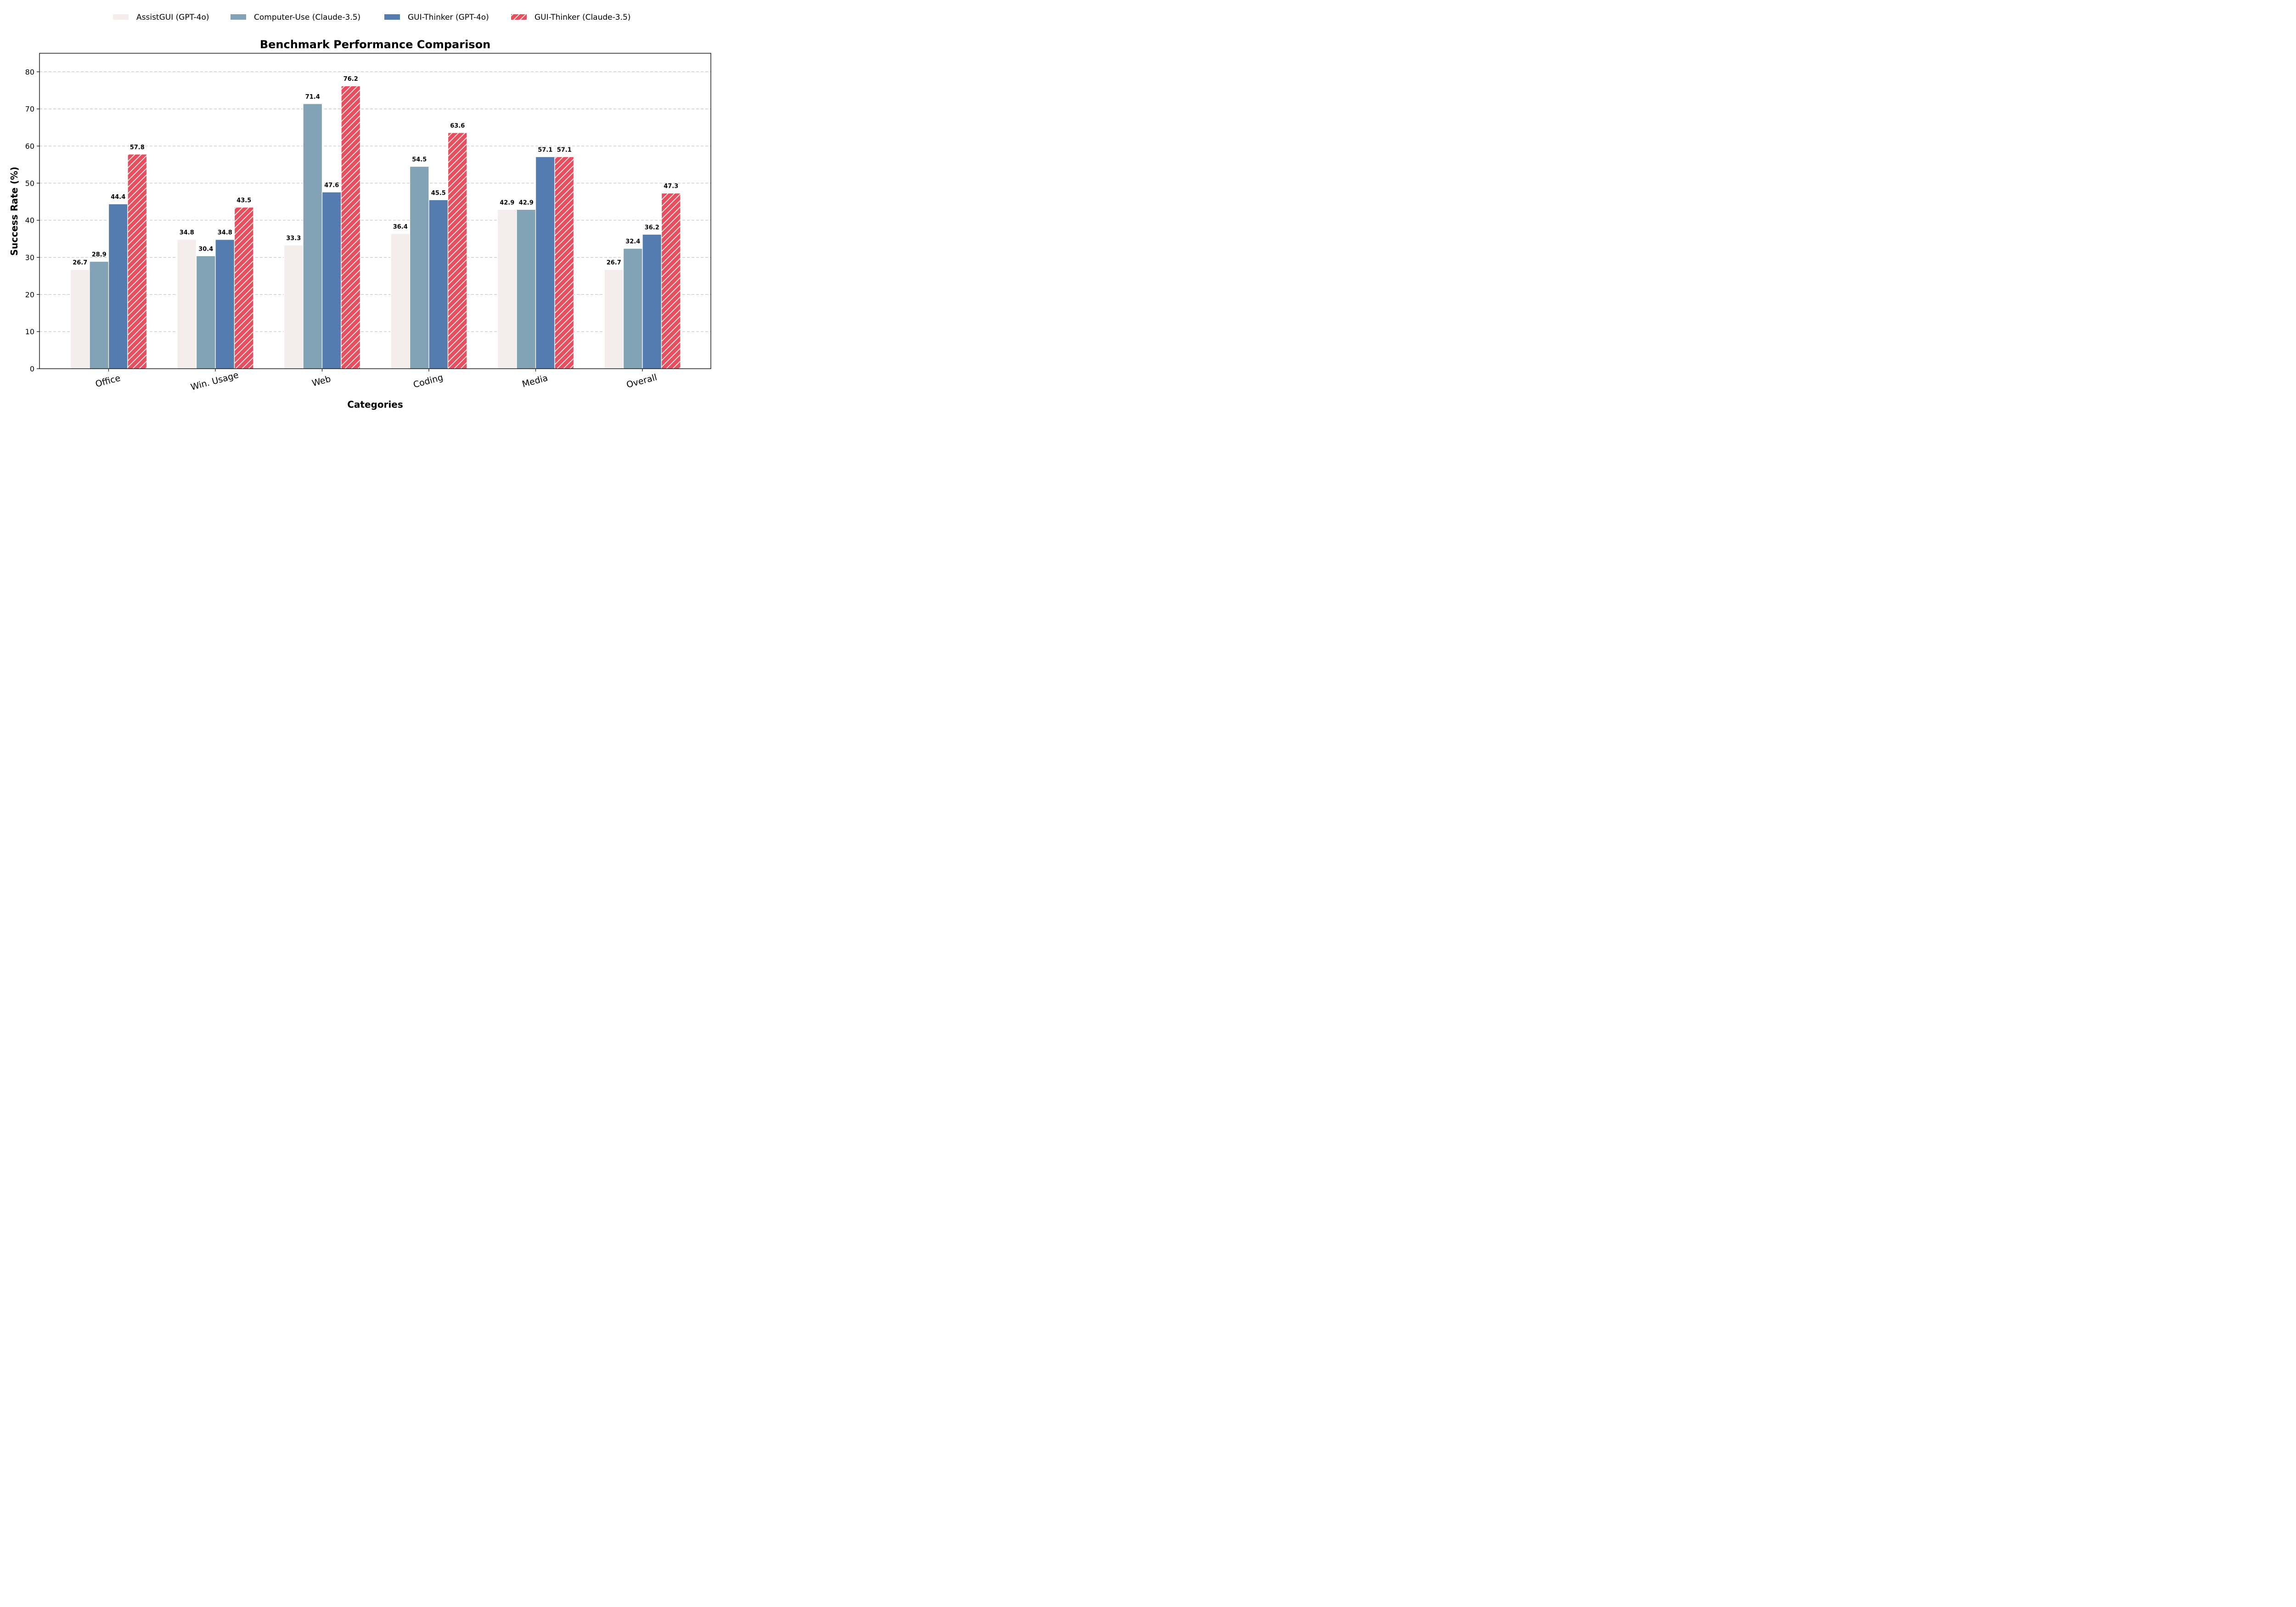 Image resolution: width=2296 pixels, height=1607 pixels. I want to click on value-label: 54.5, so click(419, 160).